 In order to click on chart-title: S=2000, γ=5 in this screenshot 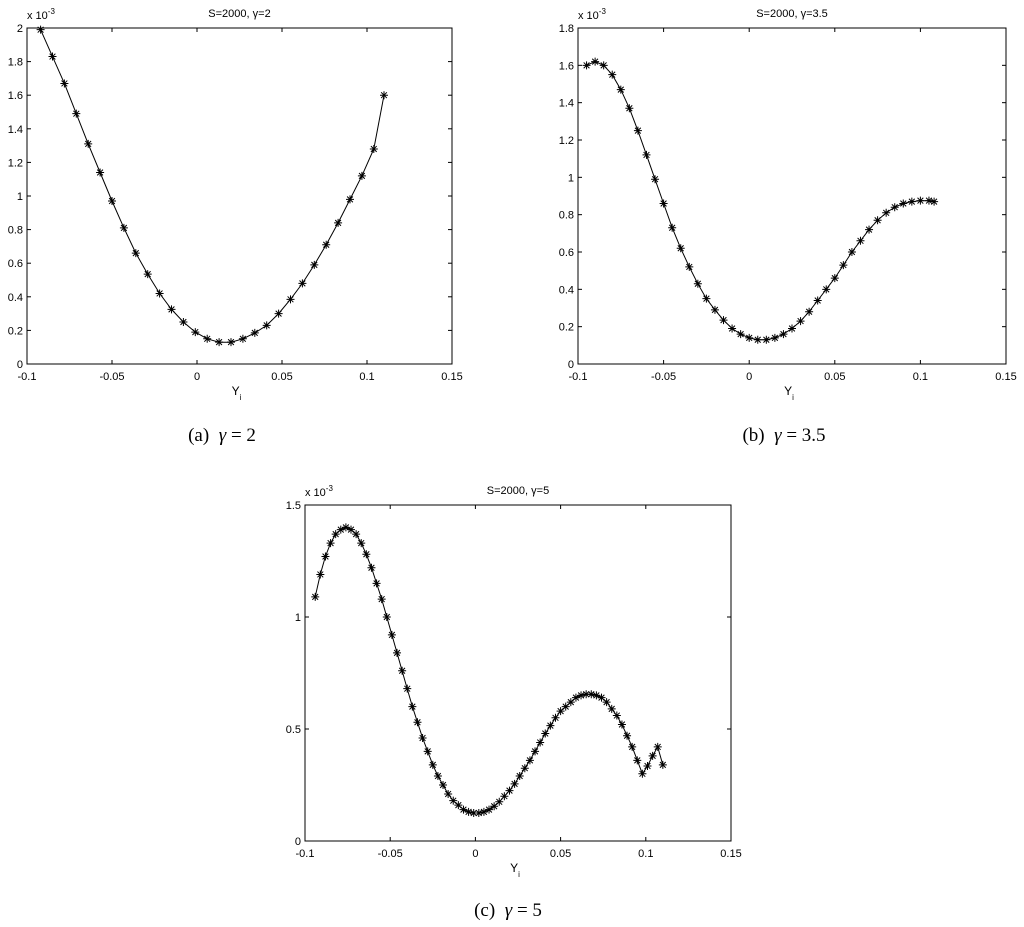, I will do `click(518, 491)`.